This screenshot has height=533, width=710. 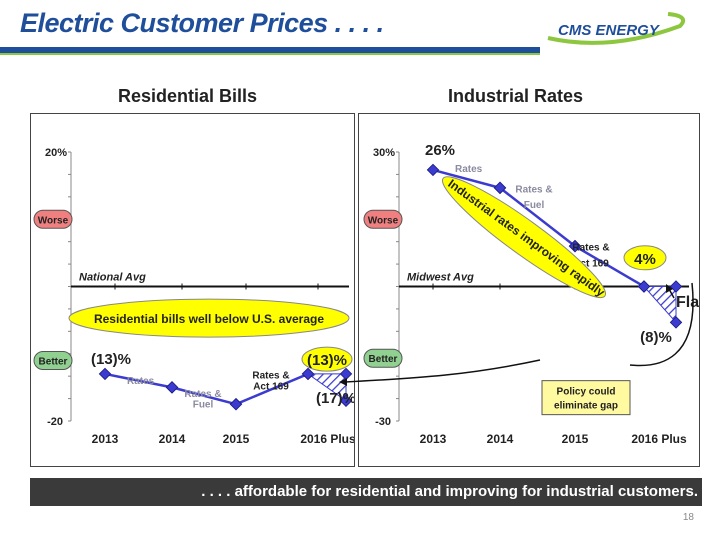 I want to click on projection-badge-label: 4%, so click(x=645, y=259).